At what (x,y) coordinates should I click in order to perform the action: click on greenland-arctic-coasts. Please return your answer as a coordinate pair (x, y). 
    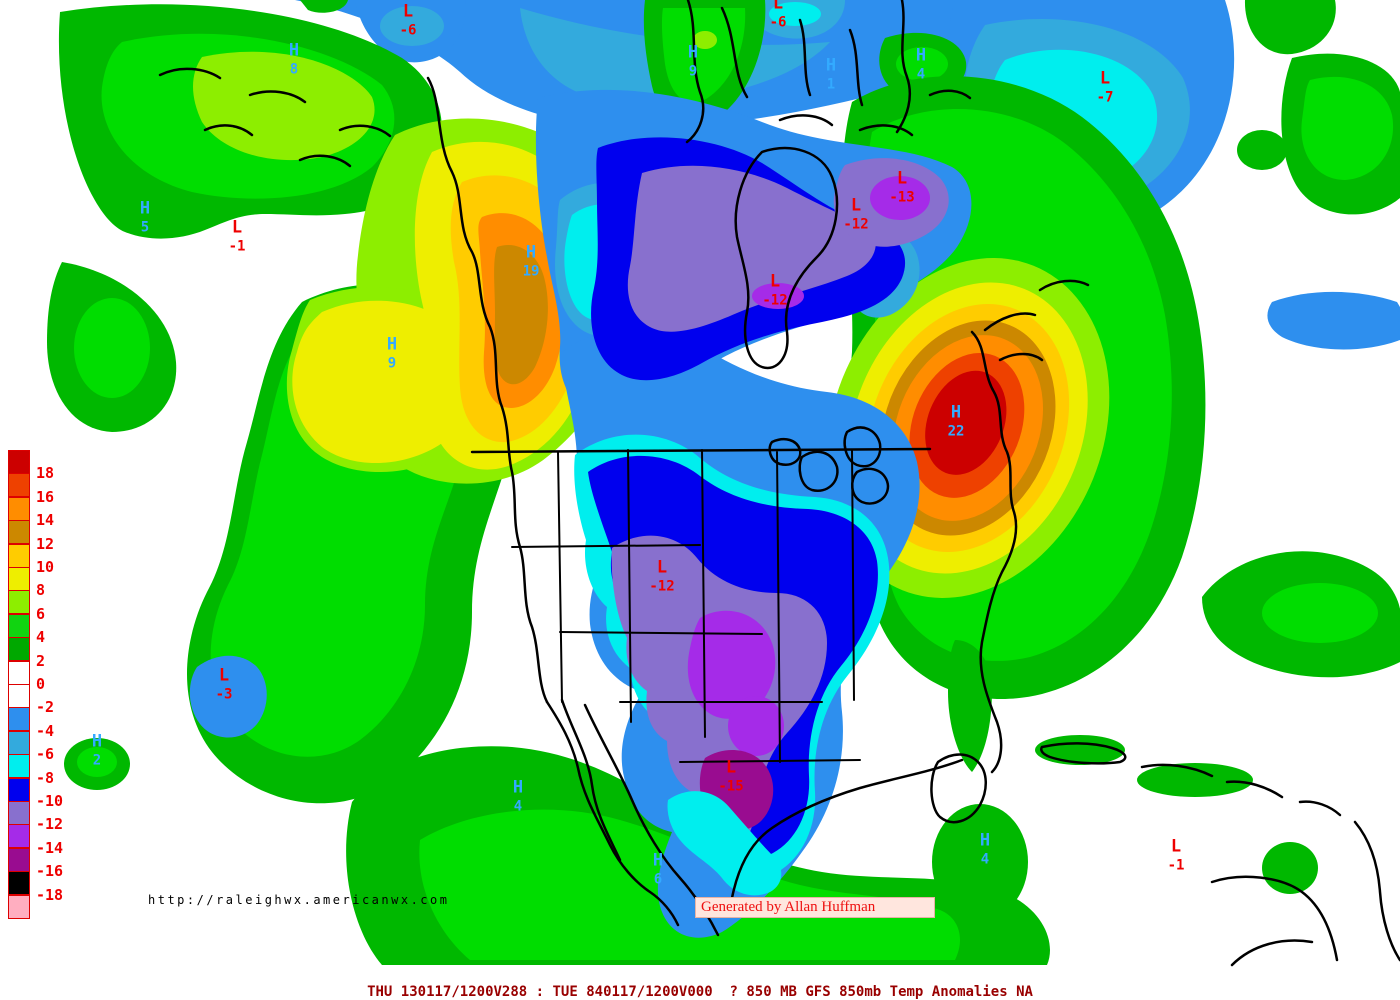
    Looking at the image, I should click on (828, 72).